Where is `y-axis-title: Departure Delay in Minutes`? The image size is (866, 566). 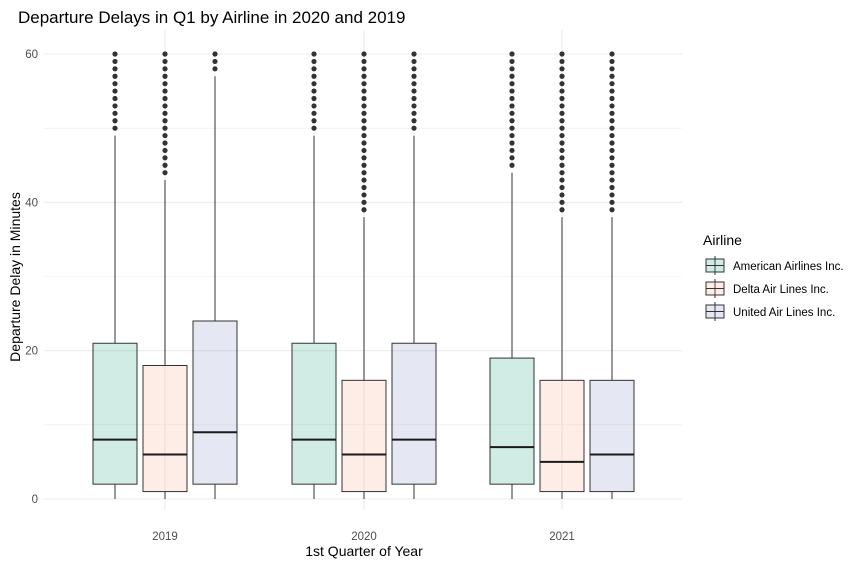
y-axis-title: Departure Delay in Minutes is located at coordinates (15, 277).